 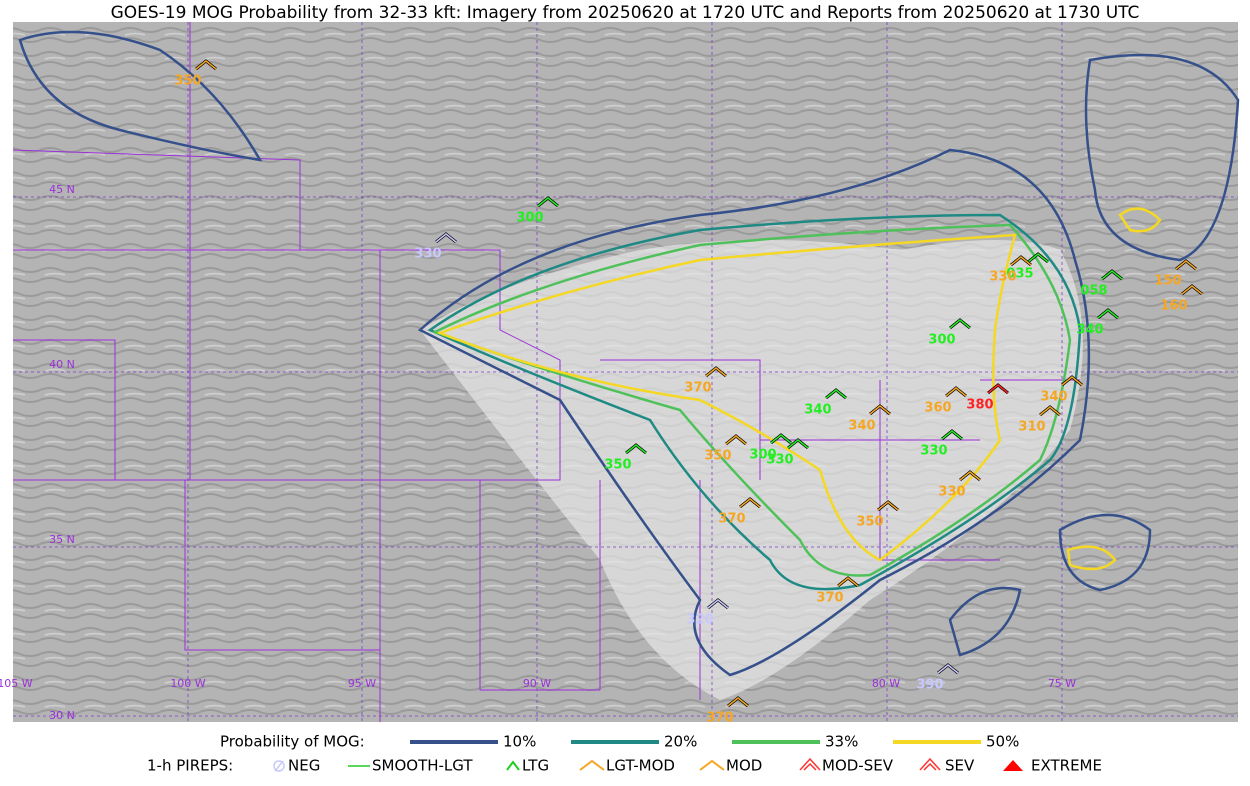 What do you see at coordinates (292, 742) in the screenshot?
I see `legend-title: Probability of MOG:` at bounding box center [292, 742].